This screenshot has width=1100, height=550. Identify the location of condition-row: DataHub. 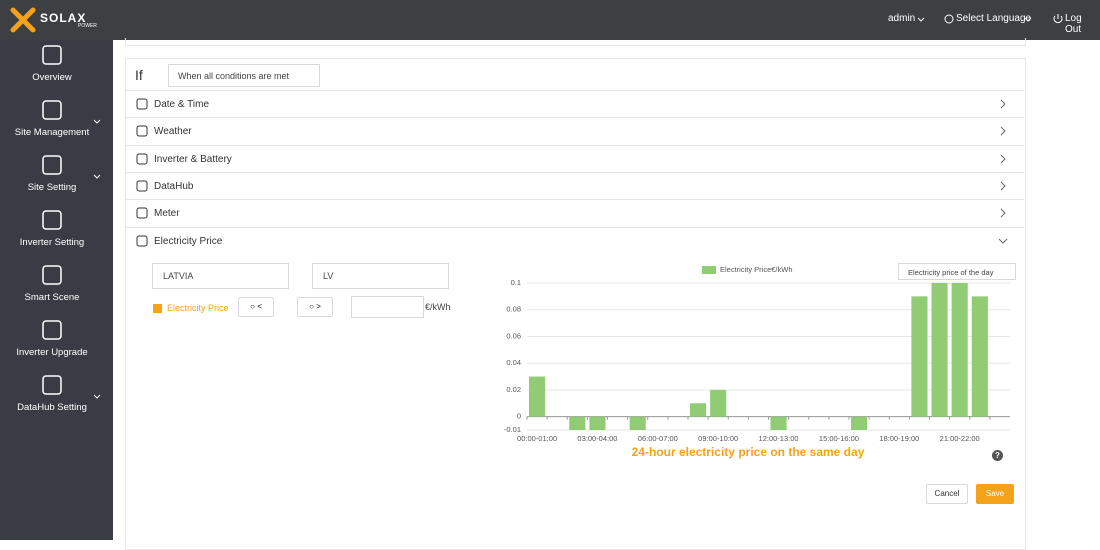
(575, 185).